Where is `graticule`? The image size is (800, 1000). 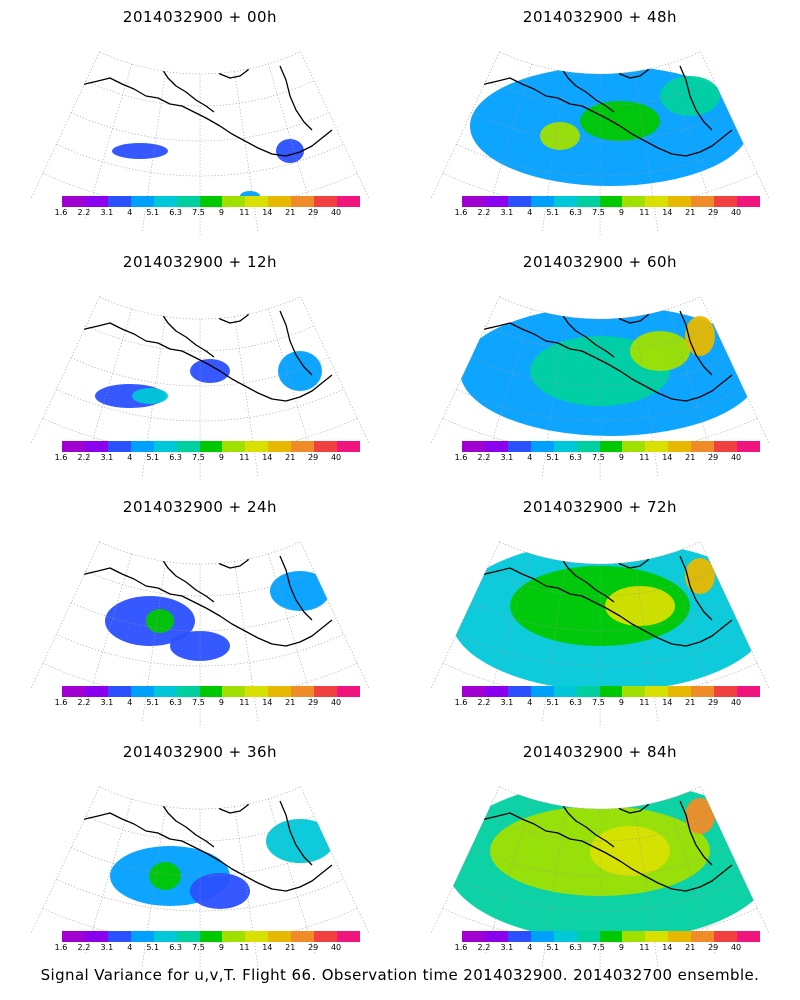
graticule is located at coordinates (600, 389).